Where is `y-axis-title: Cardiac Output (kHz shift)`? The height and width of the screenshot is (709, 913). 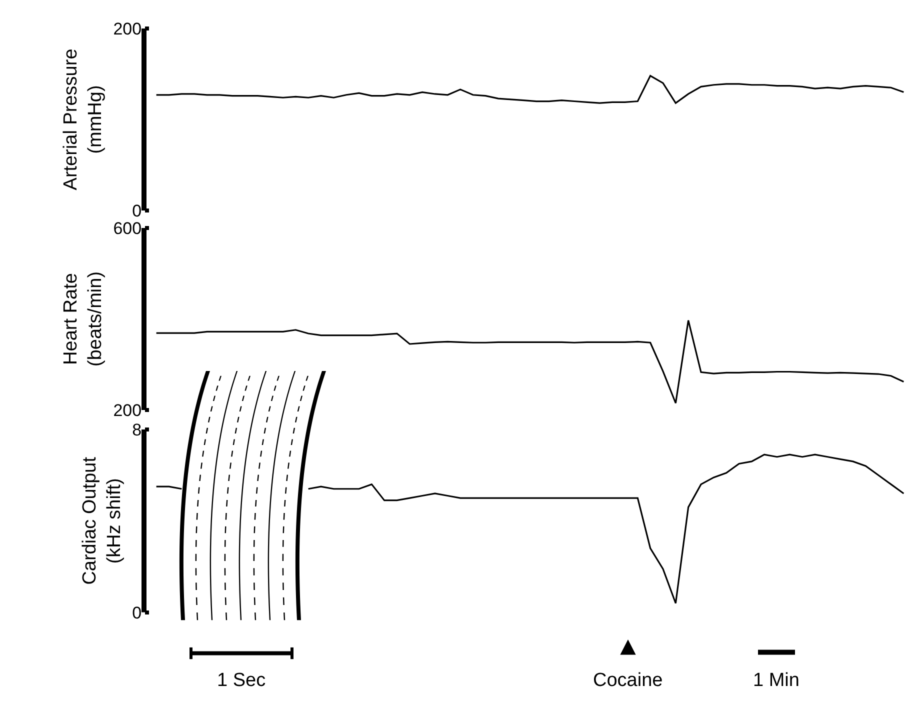 y-axis-title: Cardiac Output (kHz shift) is located at coordinates (102, 520).